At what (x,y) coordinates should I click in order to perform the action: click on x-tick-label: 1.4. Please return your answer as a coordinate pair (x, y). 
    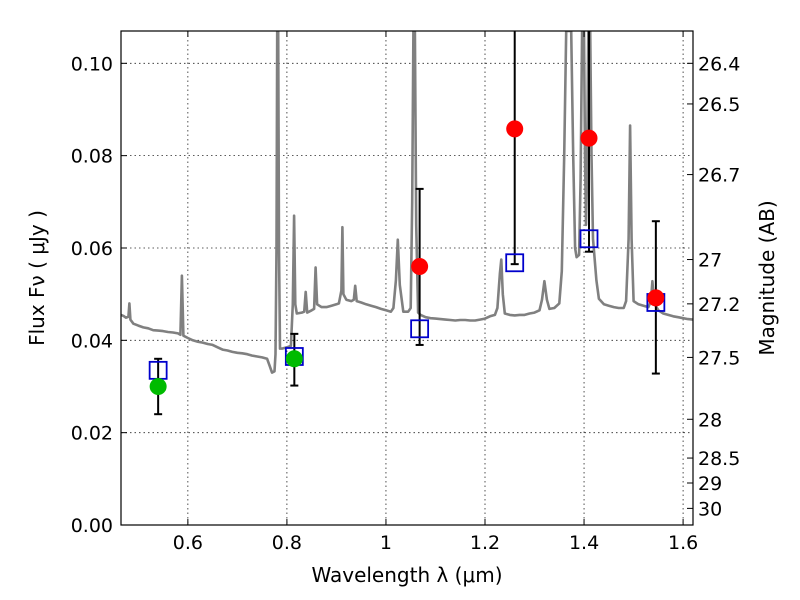
    Looking at the image, I should click on (584, 543).